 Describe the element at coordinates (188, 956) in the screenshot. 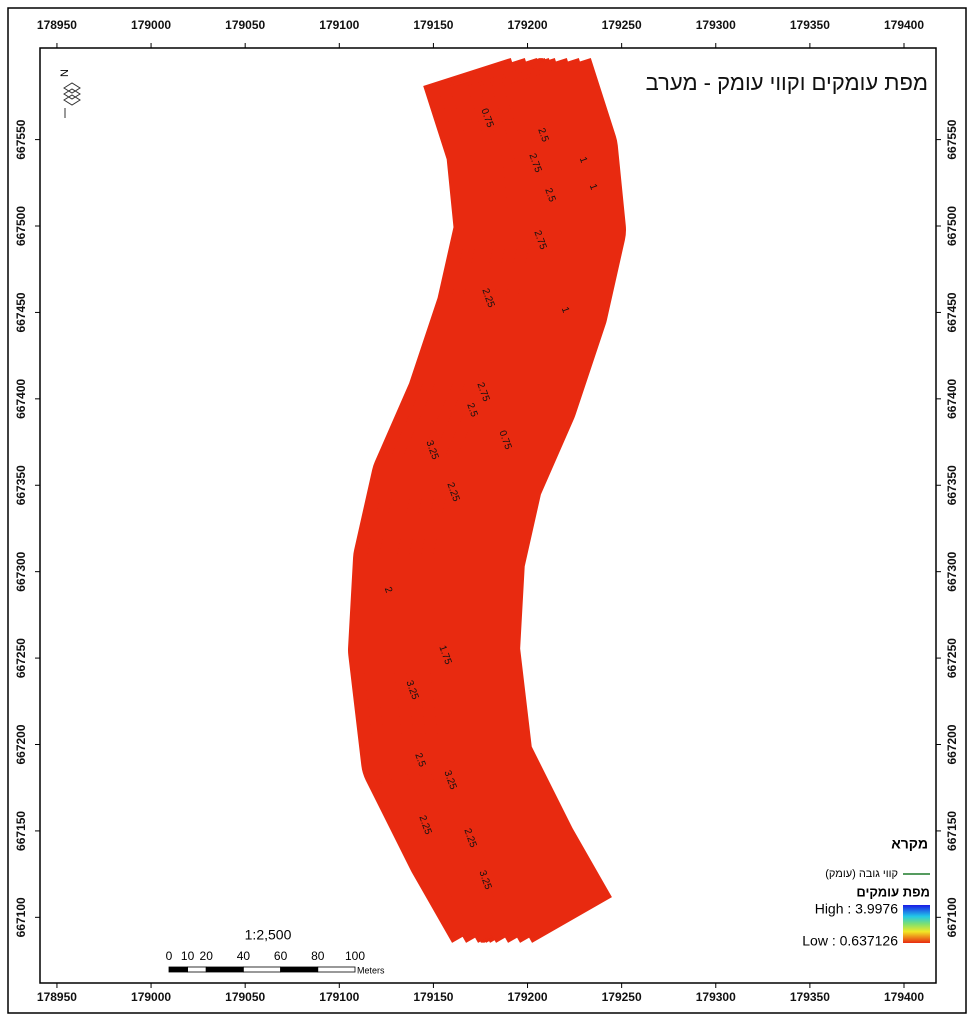

I see `scale-label: 10` at that location.